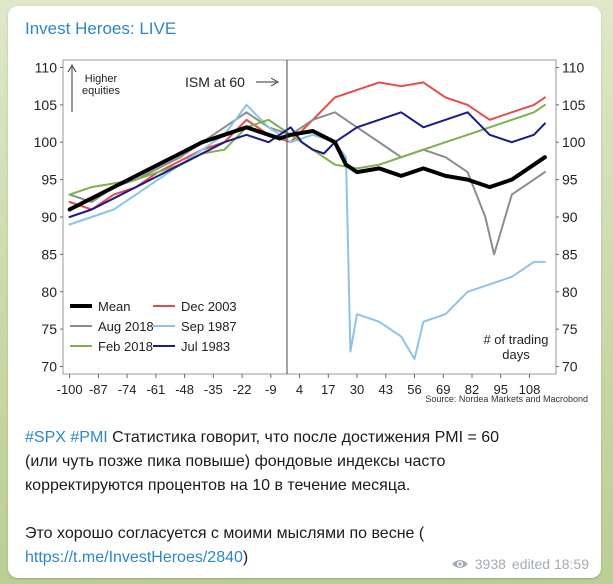 The image size is (613, 584). What do you see at coordinates (328, 389) in the screenshot?
I see `x-tick-label: 17` at bounding box center [328, 389].